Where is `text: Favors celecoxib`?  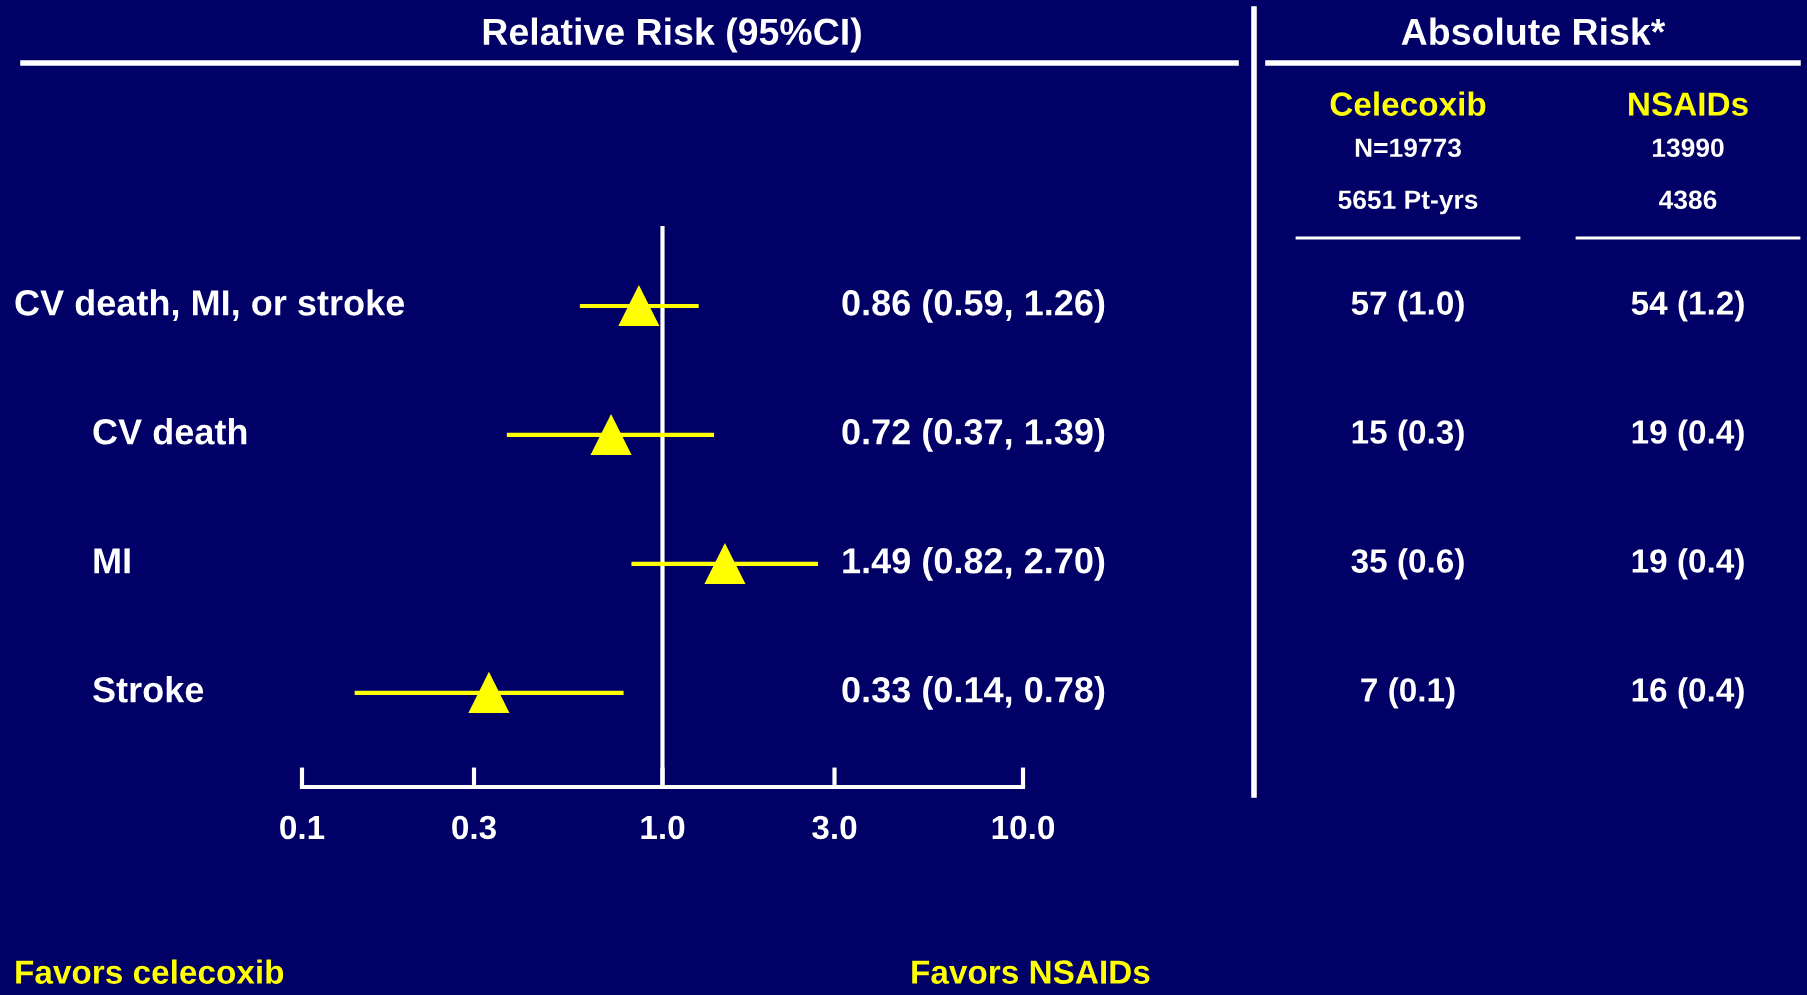
text: Favors celecoxib is located at coordinates (150, 971).